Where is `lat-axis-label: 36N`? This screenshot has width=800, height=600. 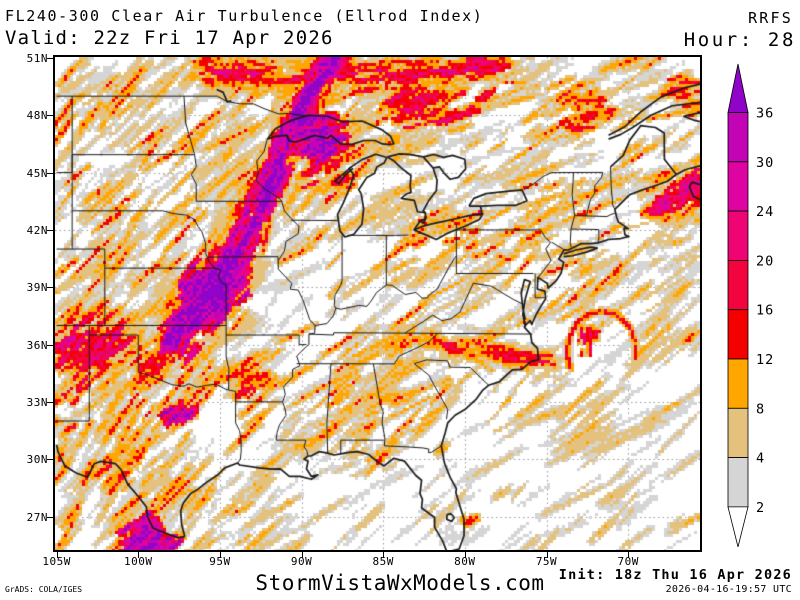 lat-axis-label: 36N is located at coordinates (37, 345).